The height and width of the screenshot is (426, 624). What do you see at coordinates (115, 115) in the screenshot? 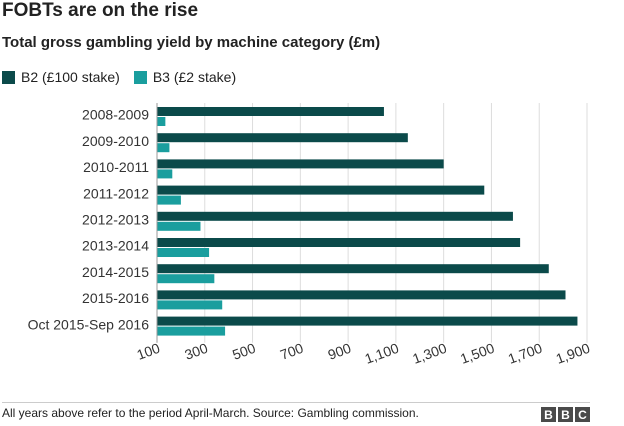
I see `category-label: 2008-2009` at bounding box center [115, 115].